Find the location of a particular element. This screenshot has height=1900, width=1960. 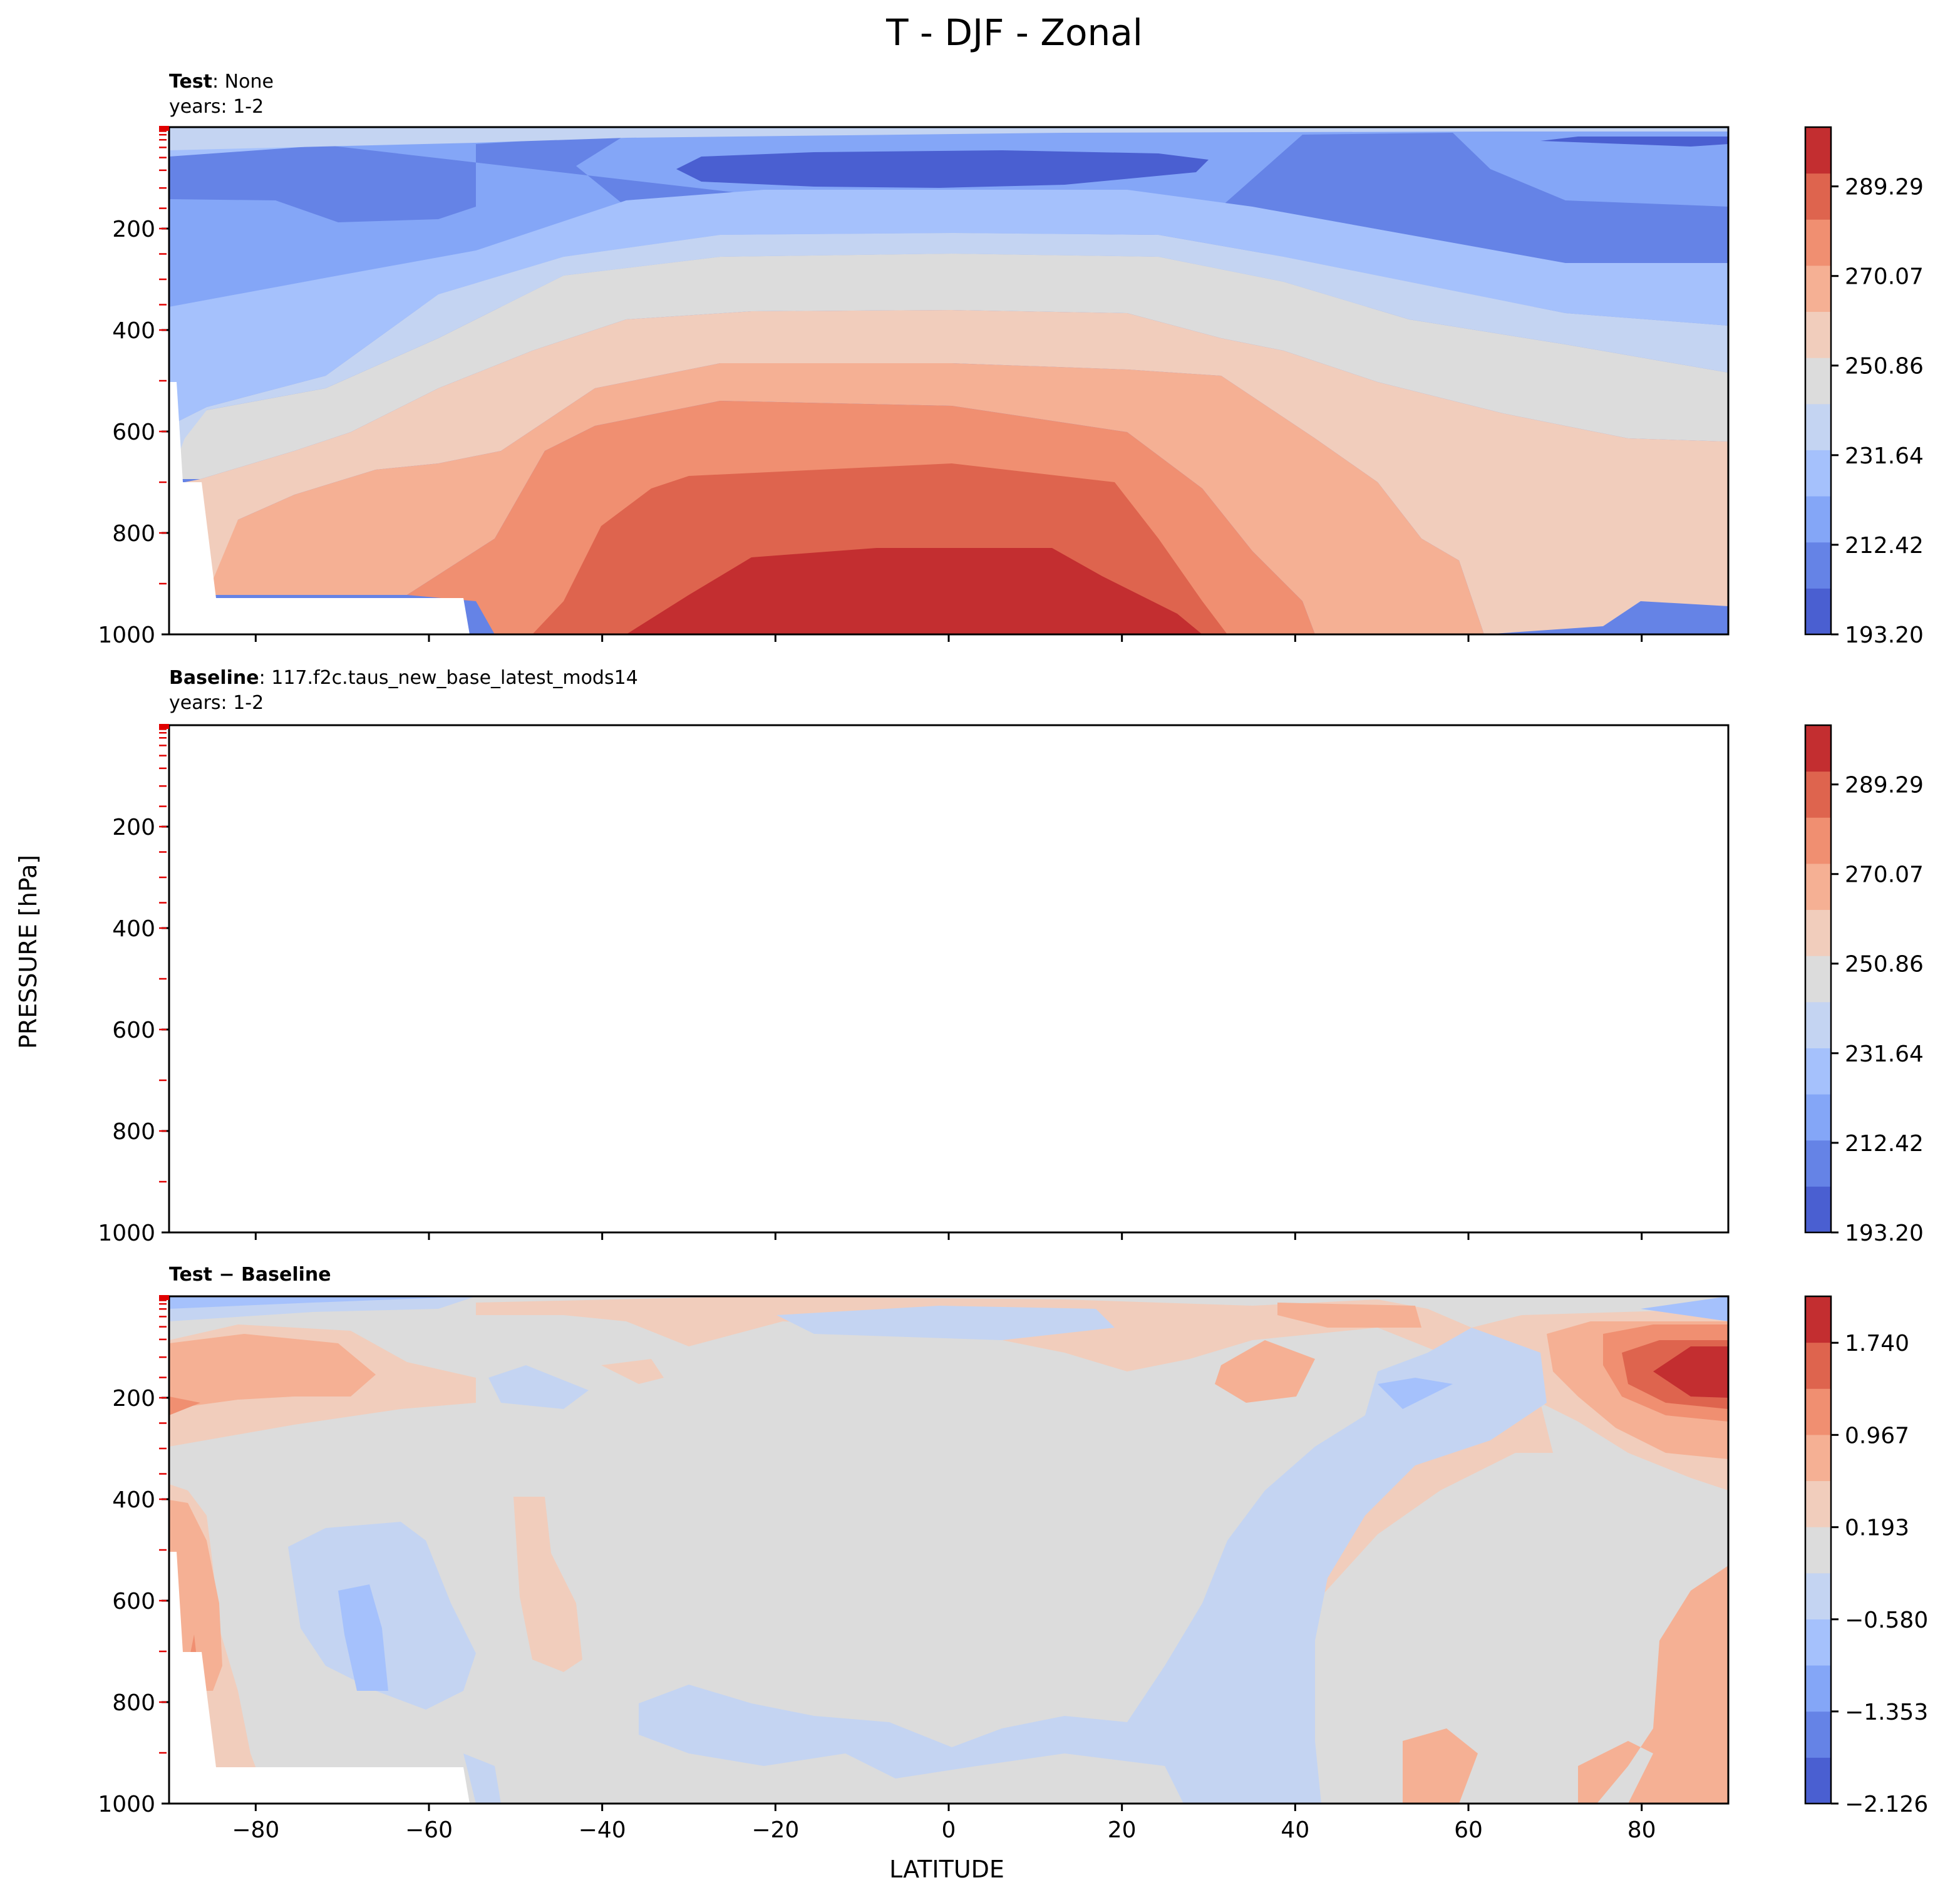

x-axis-label: LATITUDE is located at coordinates (947, 1869).